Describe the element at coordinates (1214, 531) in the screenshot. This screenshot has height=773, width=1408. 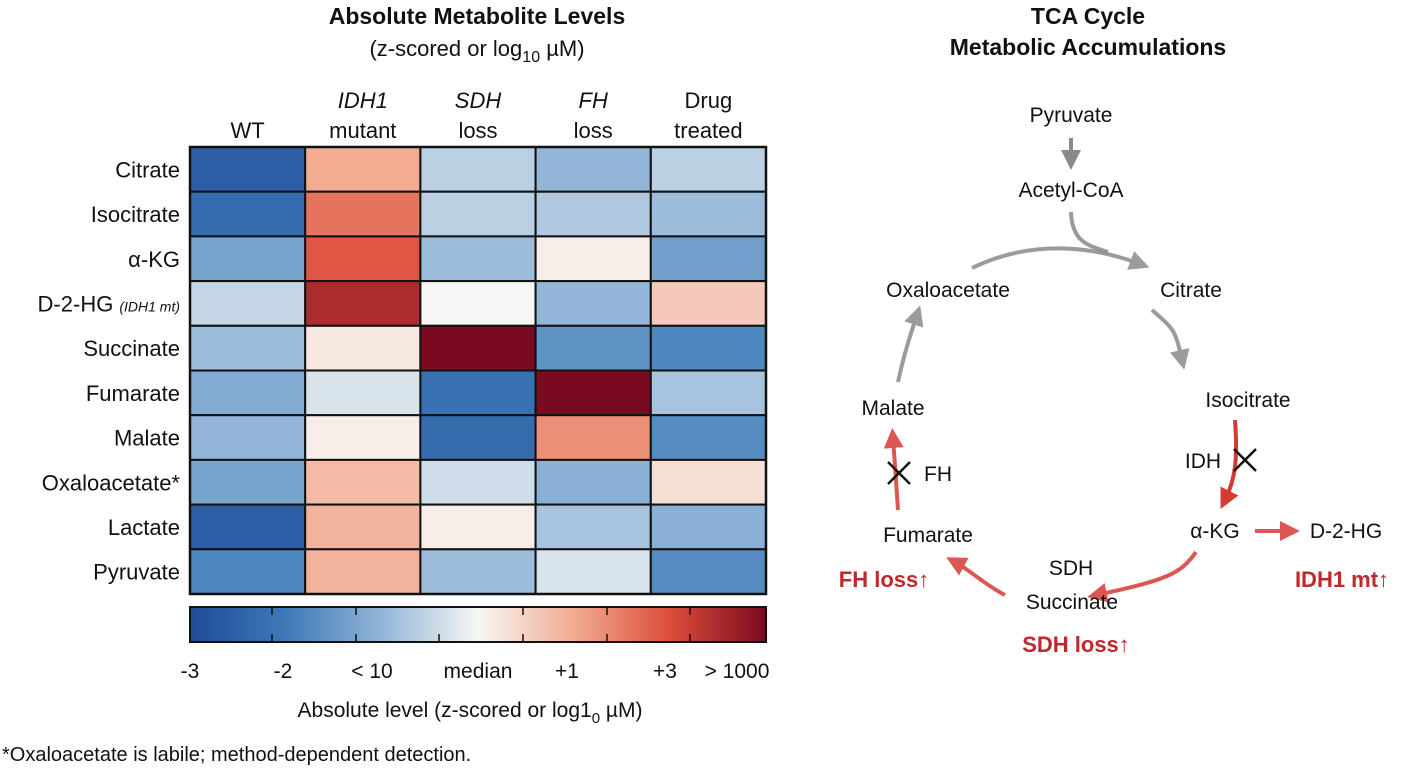
I see `node-akg: α-KG` at that location.